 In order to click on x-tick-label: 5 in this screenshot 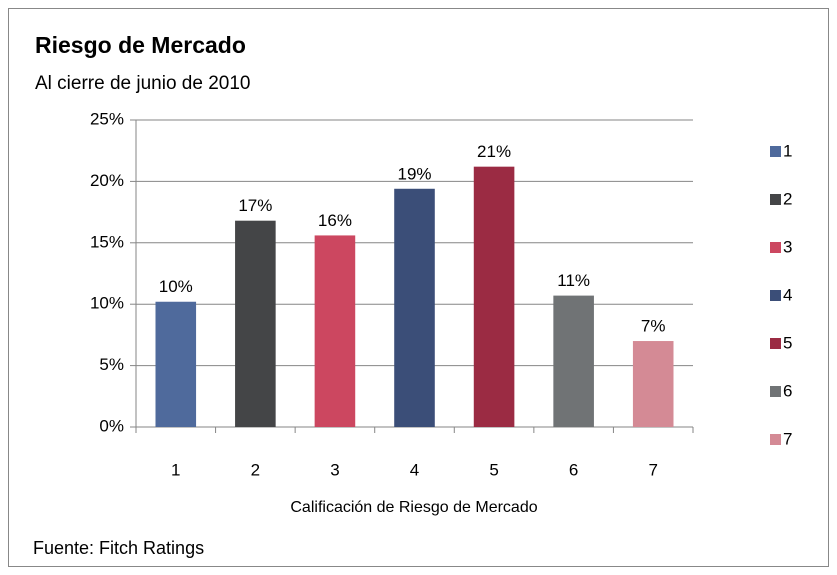, I will do `click(493, 469)`.